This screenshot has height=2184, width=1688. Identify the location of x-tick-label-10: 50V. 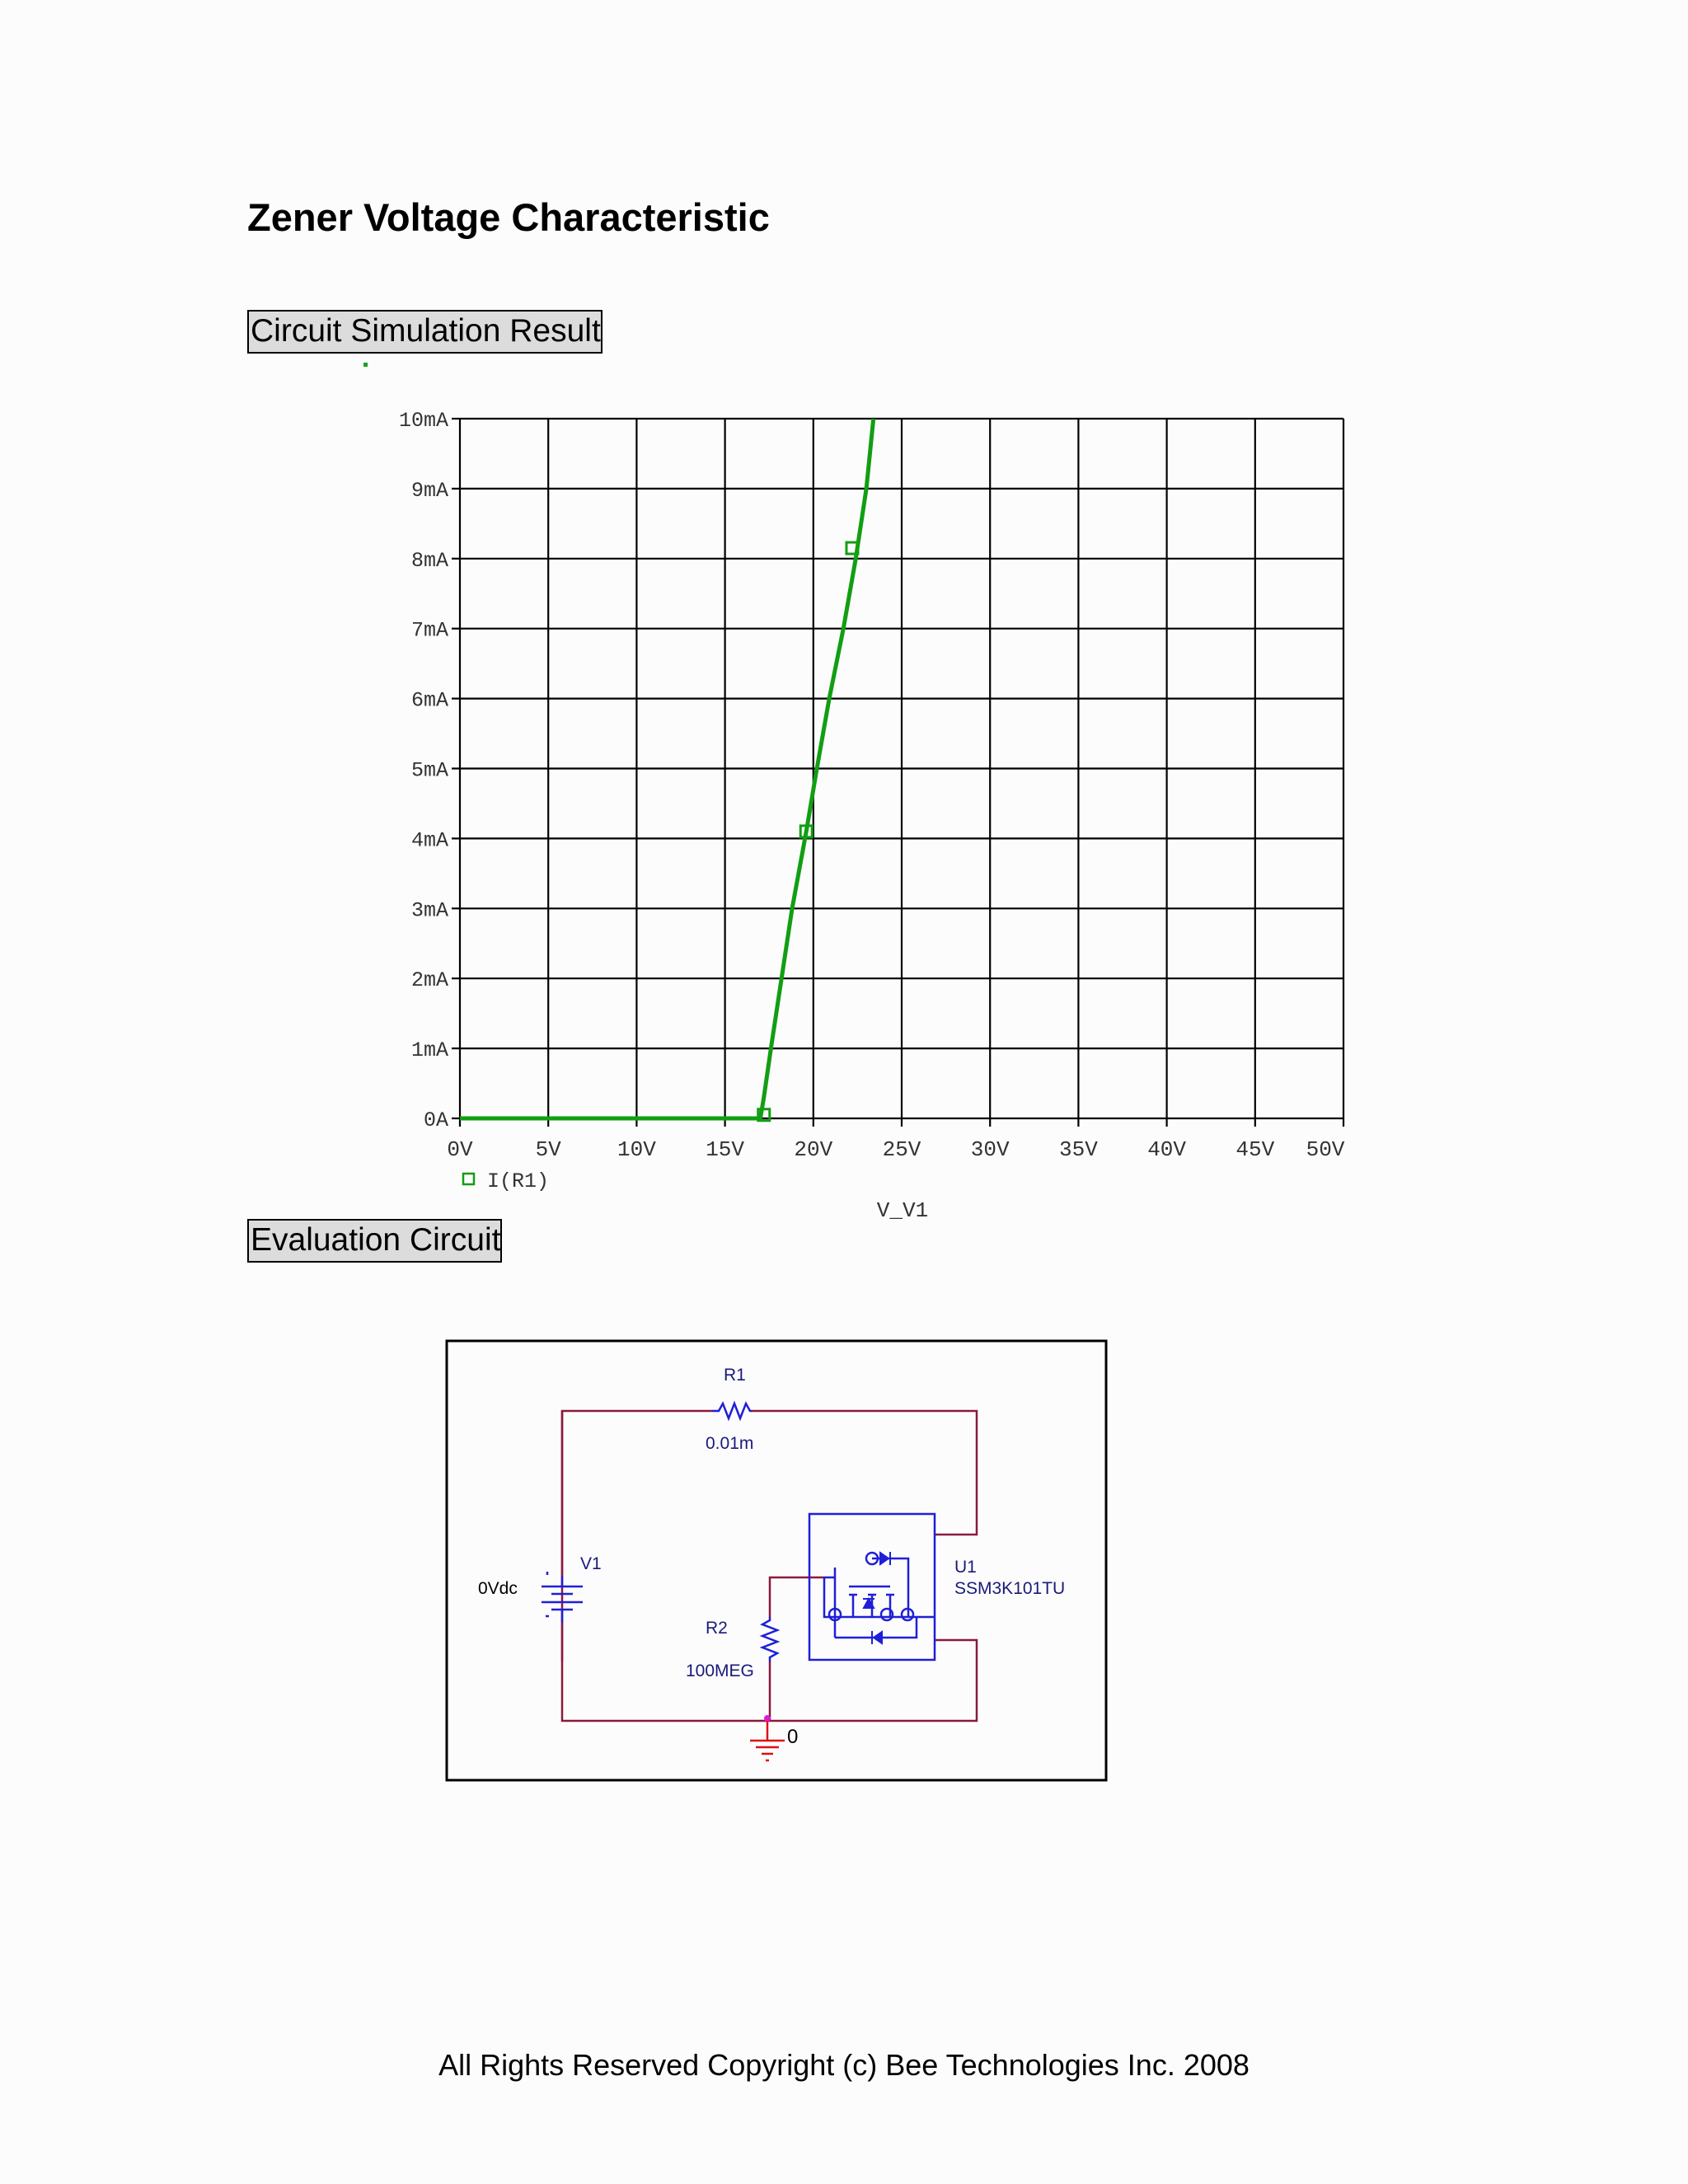
(1326, 1149).